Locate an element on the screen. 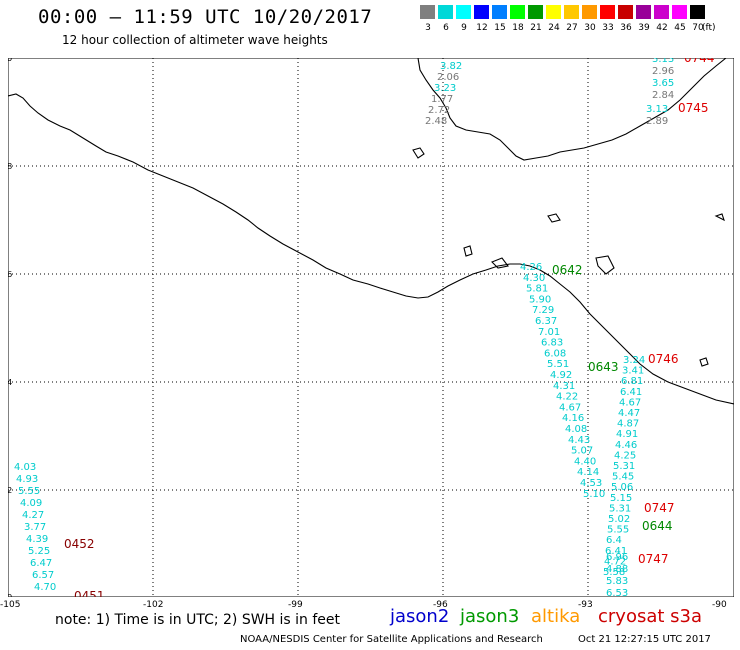 The width and height of the screenshot is (740, 650). legend-label-27: 27 is located at coordinates (572, 28).